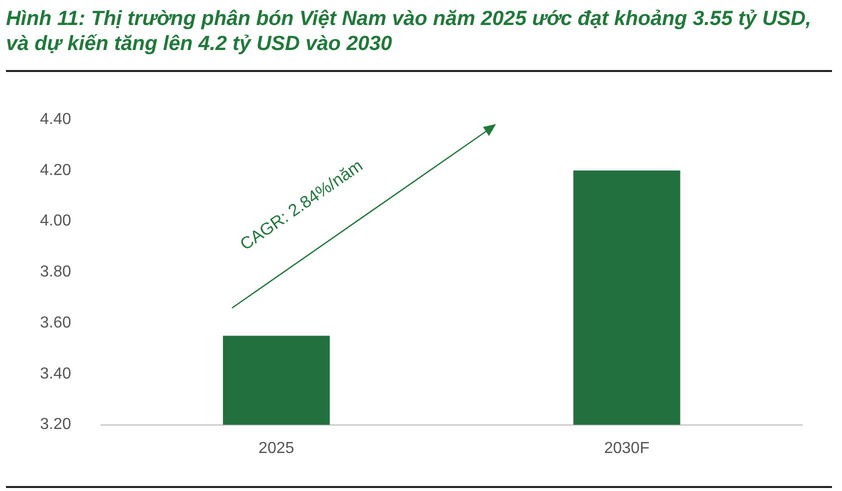 The height and width of the screenshot is (491, 842). I want to click on y-tick-label: 3.80, so click(56, 272).